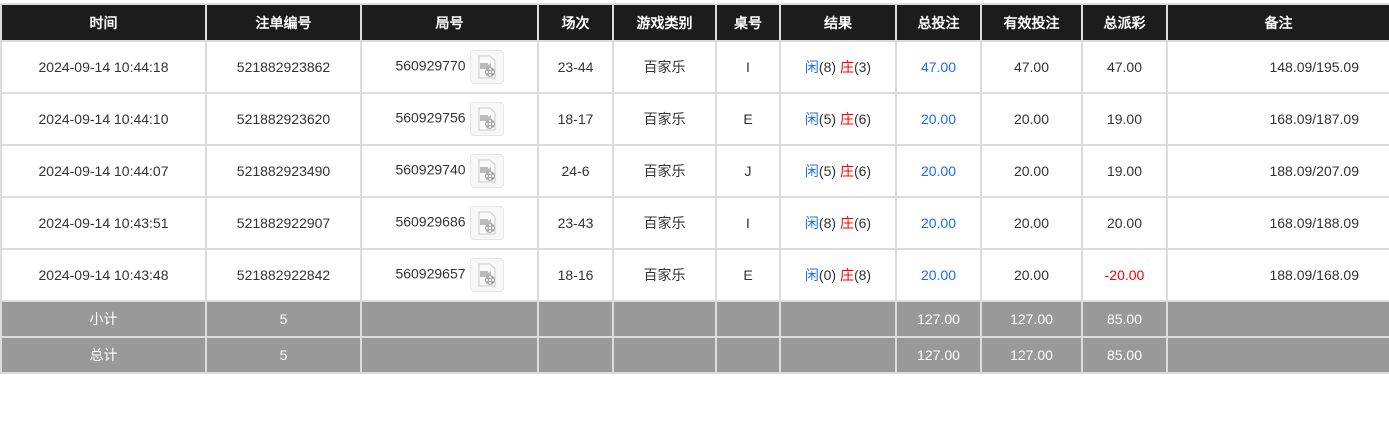  What do you see at coordinates (575, 67) in the screenshot?
I see `shoe-cell: 23-44` at bounding box center [575, 67].